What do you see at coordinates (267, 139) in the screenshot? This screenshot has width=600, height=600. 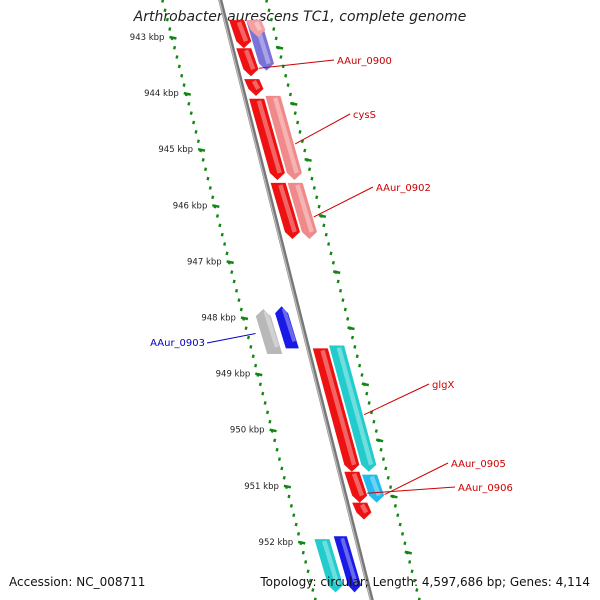 I see `gene-feature-g_cysS_red` at bounding box center [267, 139].